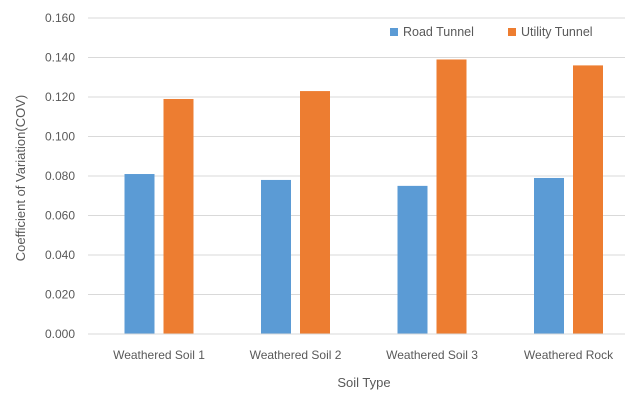 This screenshot has width=625, height=394. I want to click on legend-label-road-tunnel: Road Tunnel, so click(438, 32).